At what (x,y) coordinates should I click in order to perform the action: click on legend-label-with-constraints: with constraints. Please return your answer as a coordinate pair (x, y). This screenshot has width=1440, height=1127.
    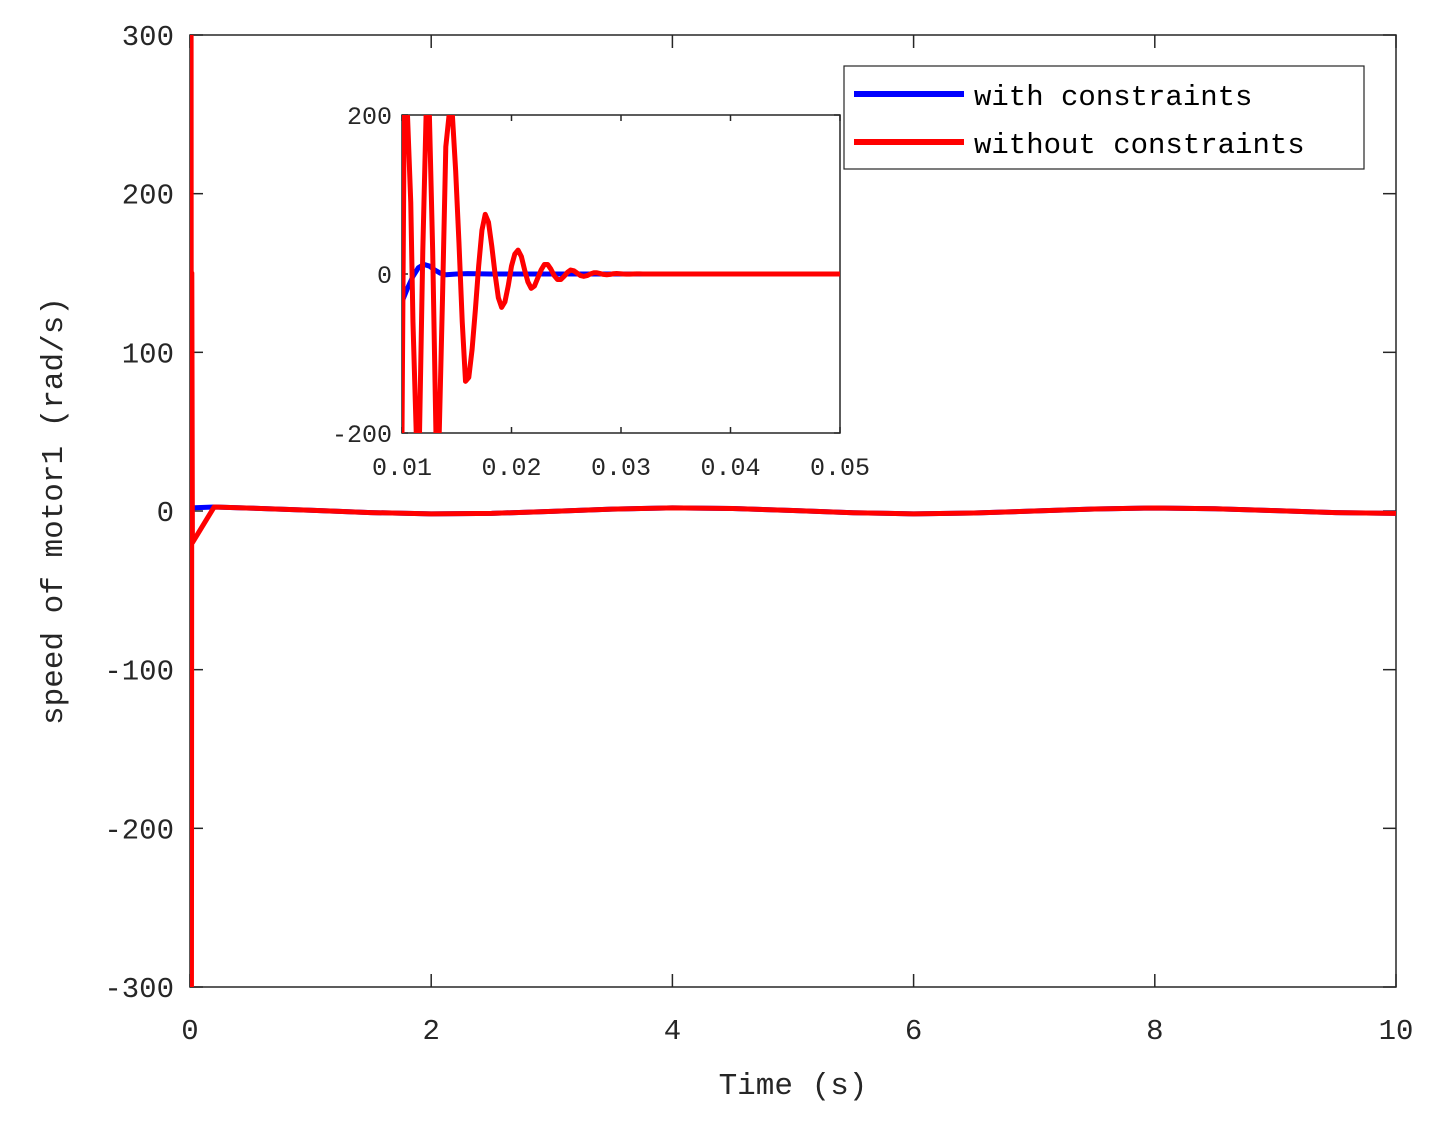
    Looking at the image, I should click on (1113, 97).